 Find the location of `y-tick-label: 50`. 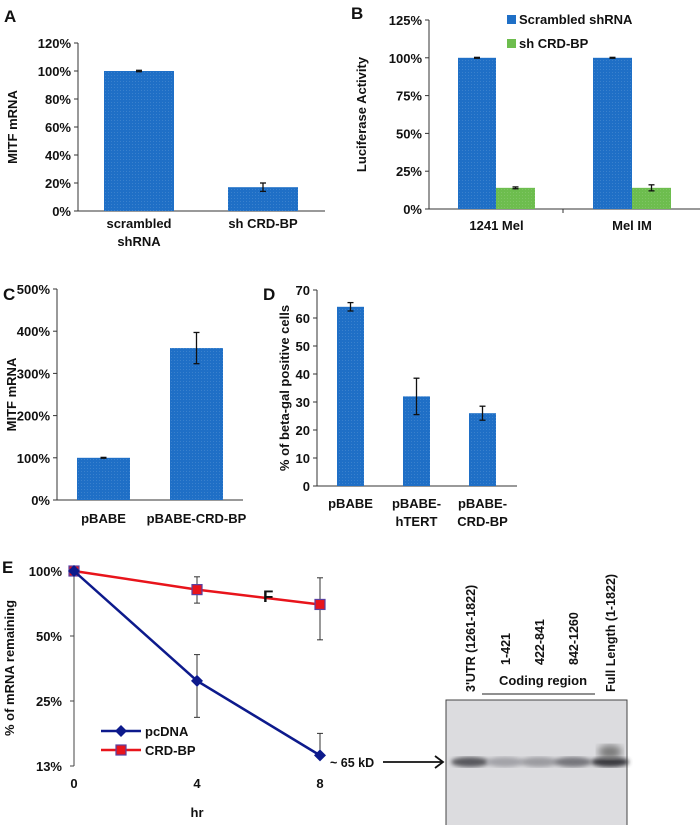

y-tick-label: 50 is located at coordinates (303, 346).